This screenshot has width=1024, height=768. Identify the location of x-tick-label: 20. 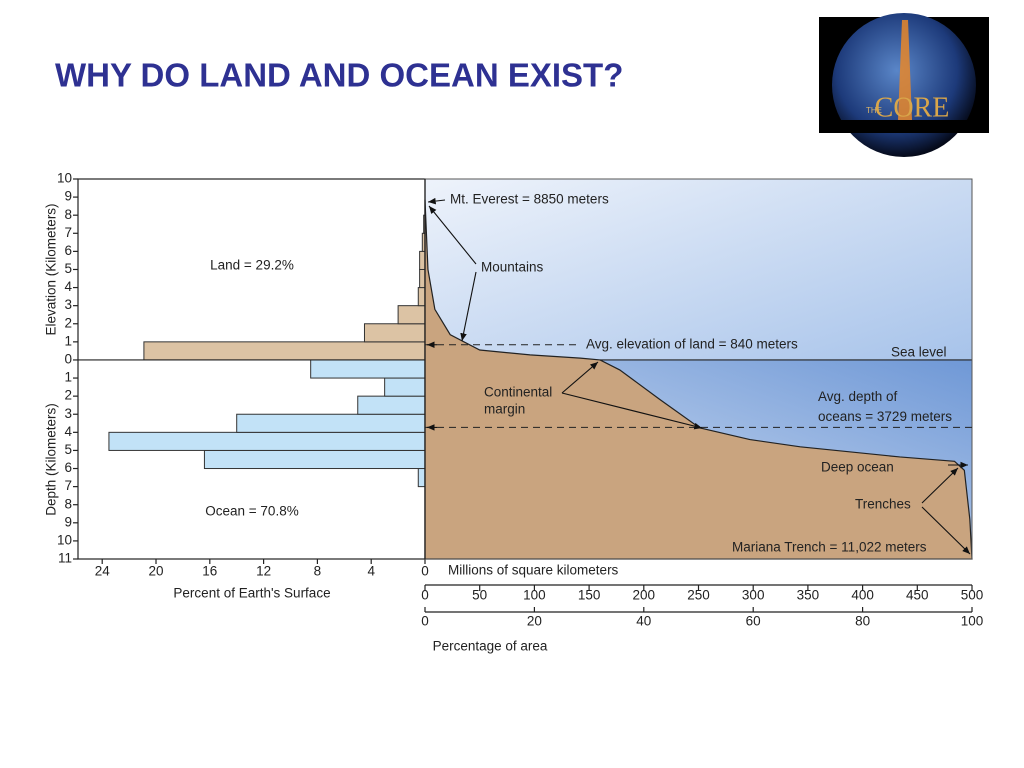
(155, 571).